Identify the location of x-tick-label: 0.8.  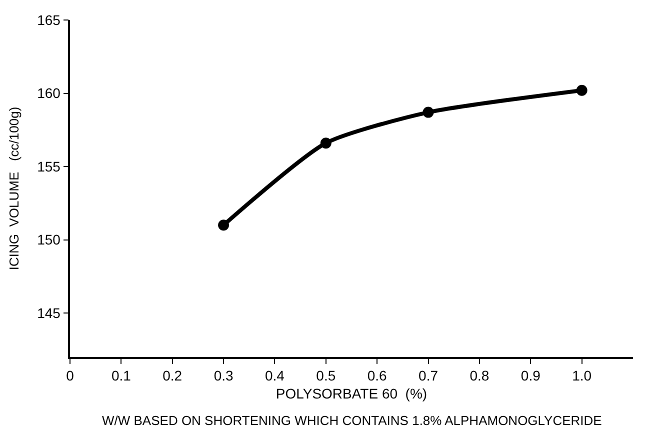
(480, 376).